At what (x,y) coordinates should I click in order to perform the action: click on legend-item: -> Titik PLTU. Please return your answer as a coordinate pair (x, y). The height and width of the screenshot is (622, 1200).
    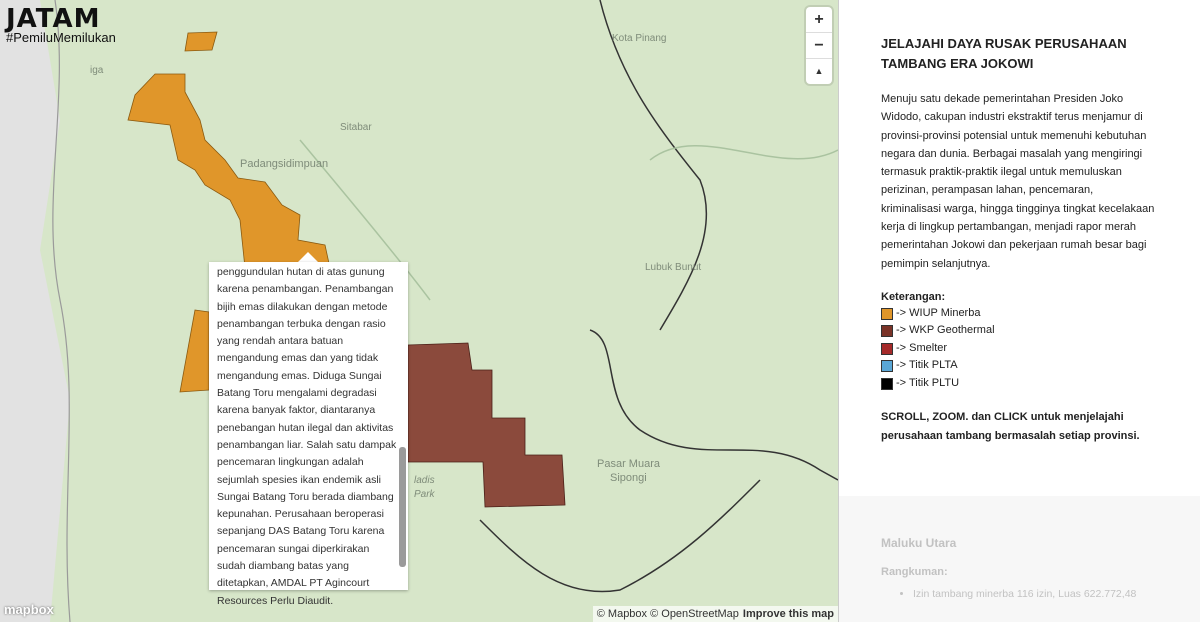
    Looking at the image, I should click on (1018, 384).